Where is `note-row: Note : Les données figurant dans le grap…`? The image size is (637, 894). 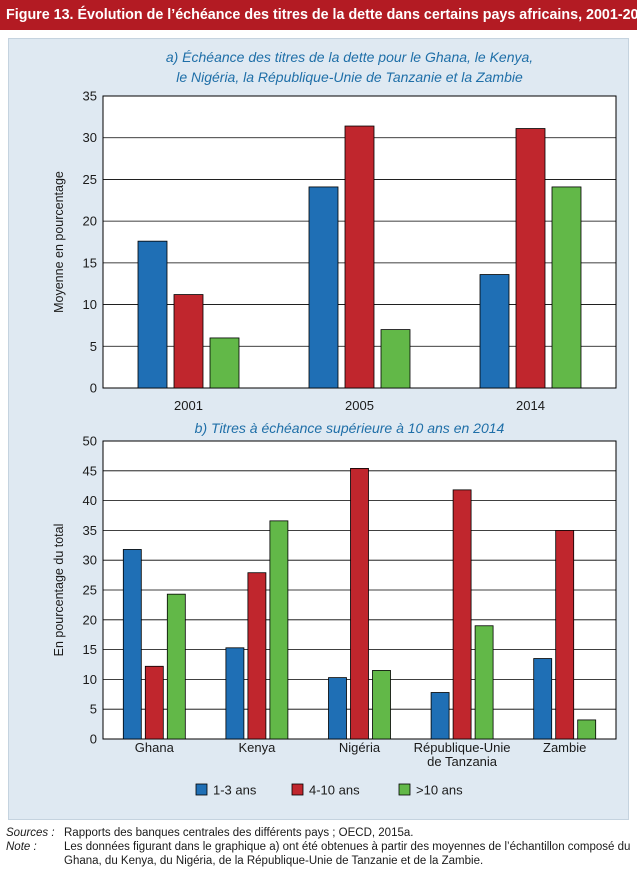
note-row: Note : Les données figurant dans le grap… is located at coordinates (318, 854).